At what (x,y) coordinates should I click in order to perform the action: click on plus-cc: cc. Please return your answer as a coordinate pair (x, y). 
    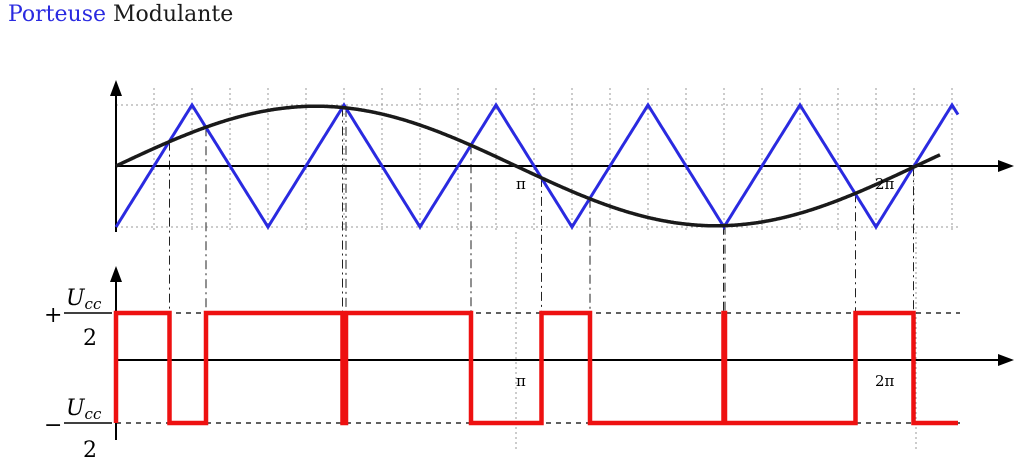
    Looking at the image, I should click on (93, 304).